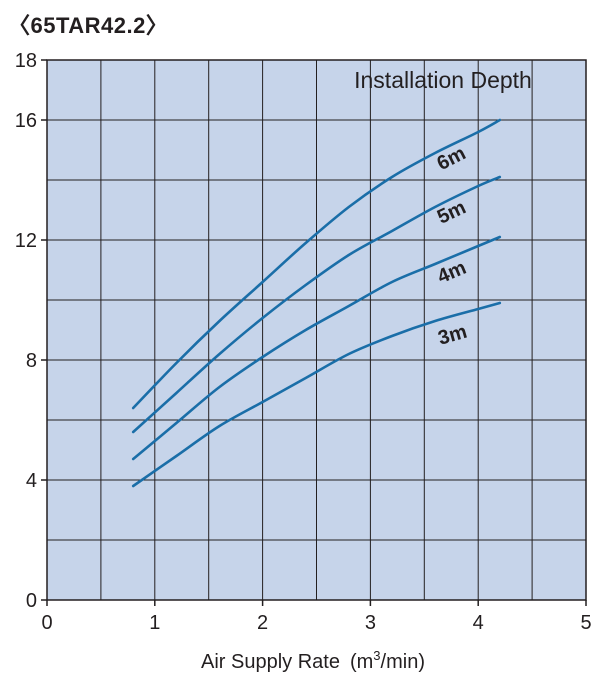  I want to click on y-tick-label: 0, so click(31, 601).